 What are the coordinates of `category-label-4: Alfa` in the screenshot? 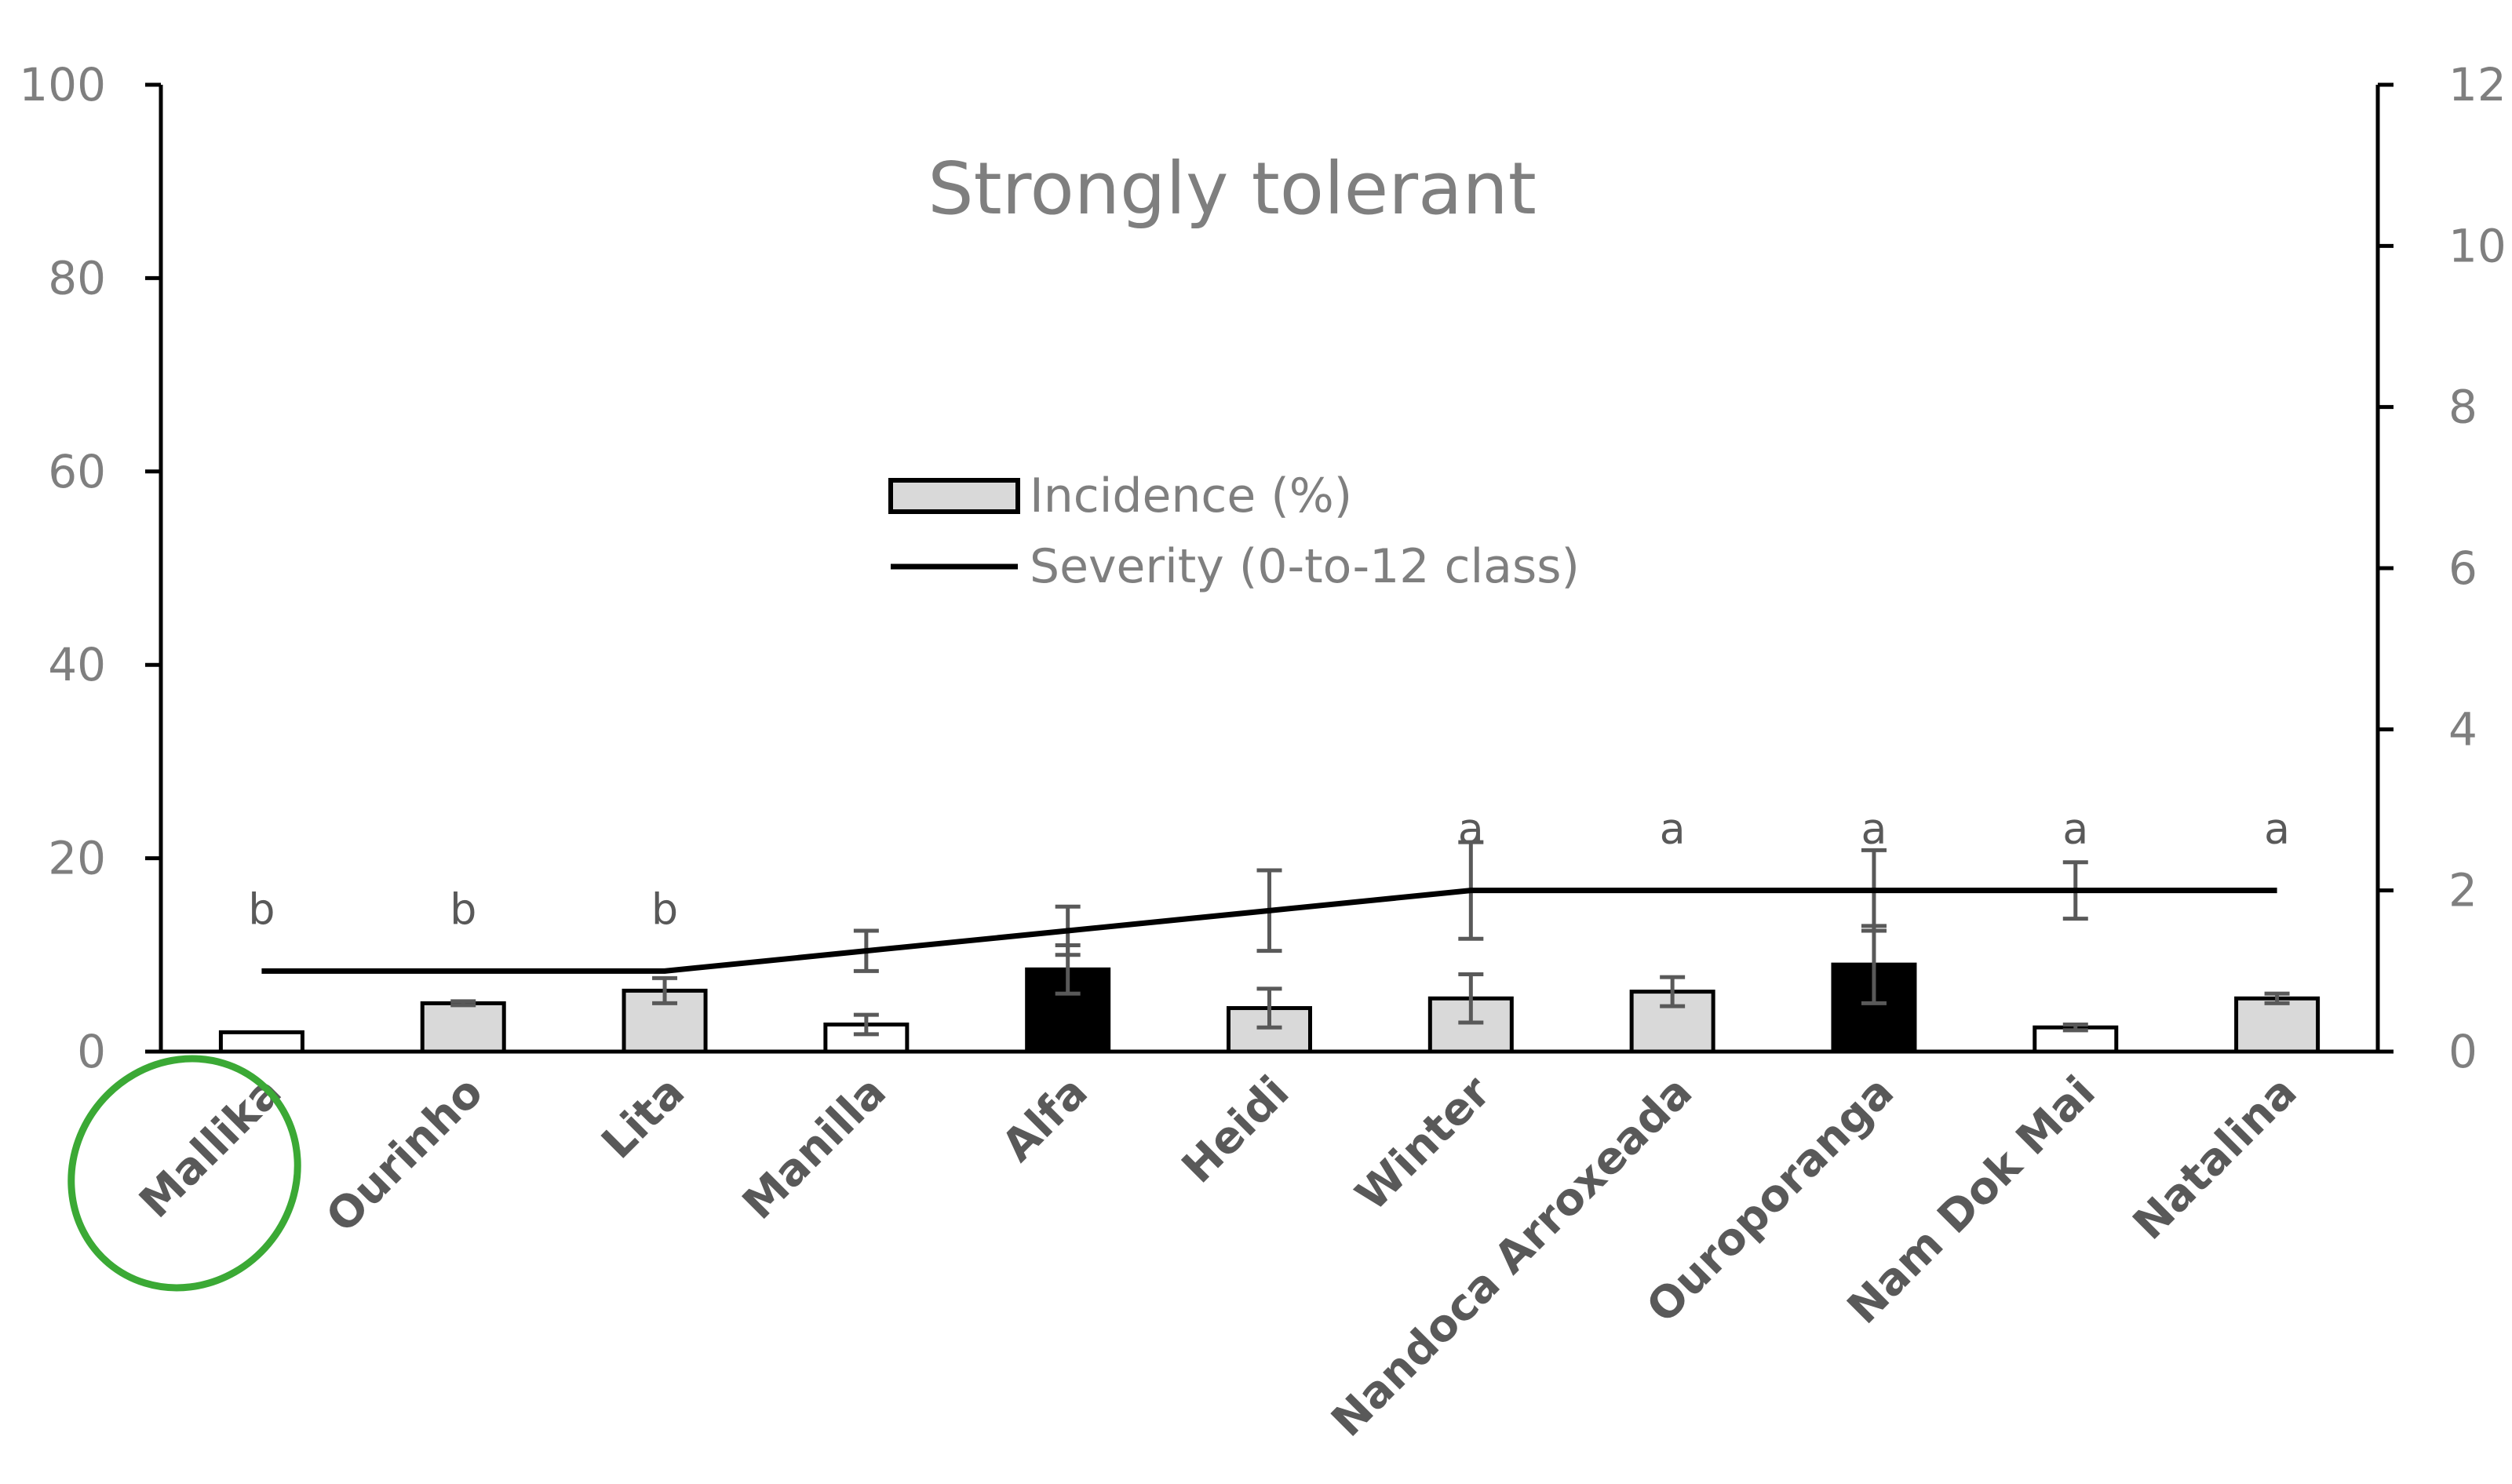 It's located at (1044, 1119).